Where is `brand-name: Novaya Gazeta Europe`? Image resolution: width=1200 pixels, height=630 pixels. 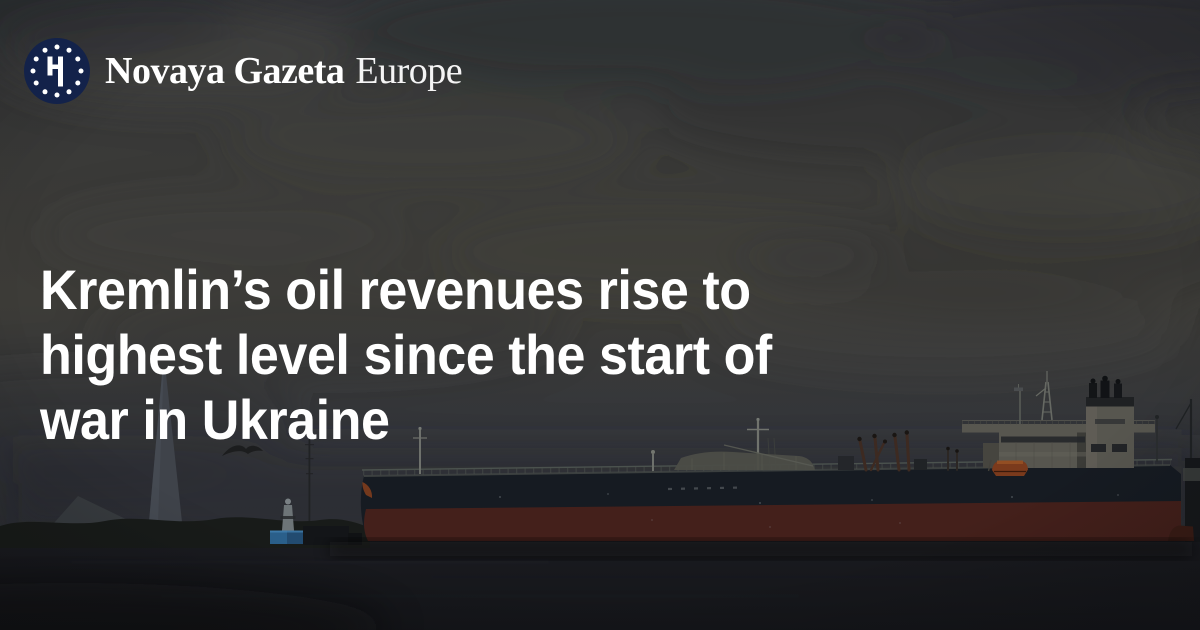
brand-name: Novaya Gazeta Europe is located at coordinates (284, 71).